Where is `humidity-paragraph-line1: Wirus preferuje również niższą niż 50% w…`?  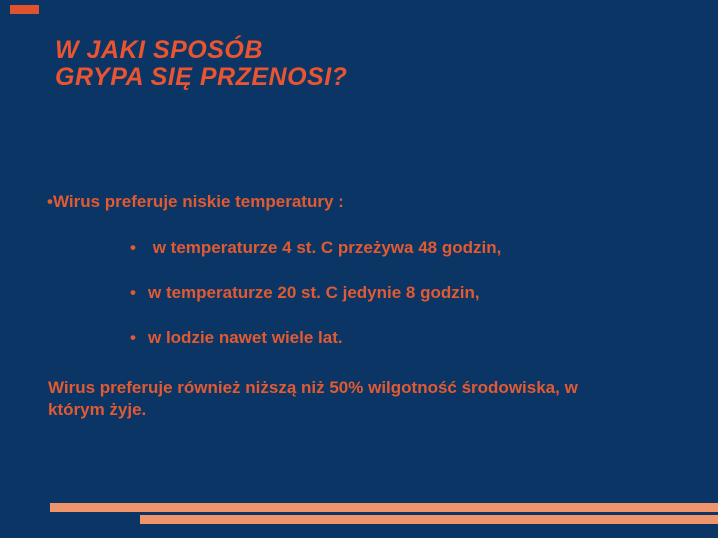
humidity-paragraph-line1: Wirus preferuje również niższą niż 50% w… is located at coordinates (313, 387).